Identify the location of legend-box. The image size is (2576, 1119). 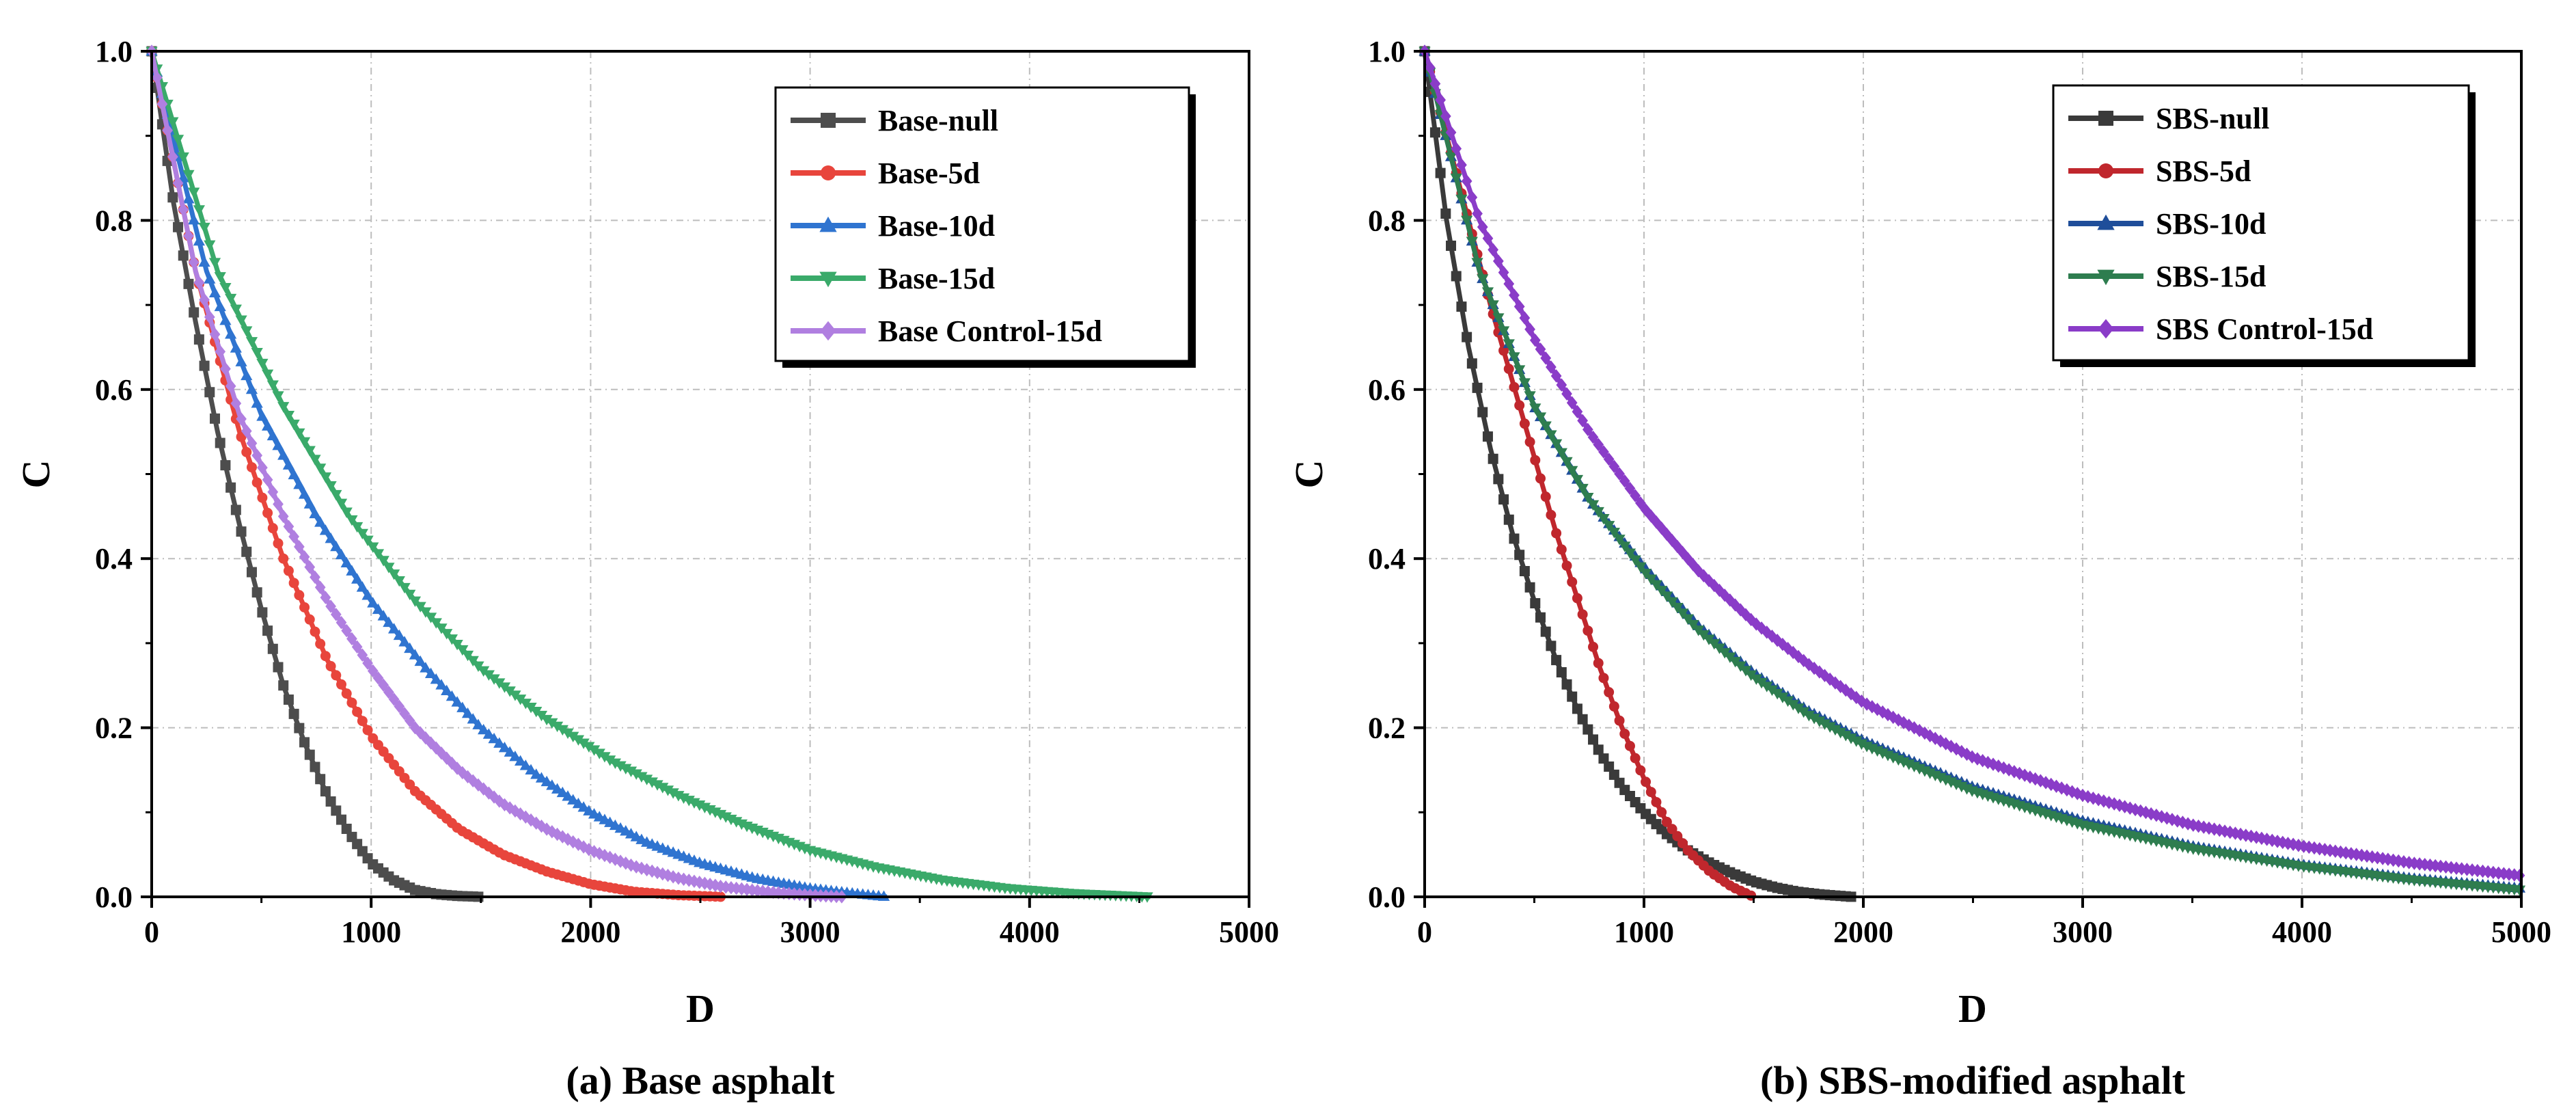
(982, 224).